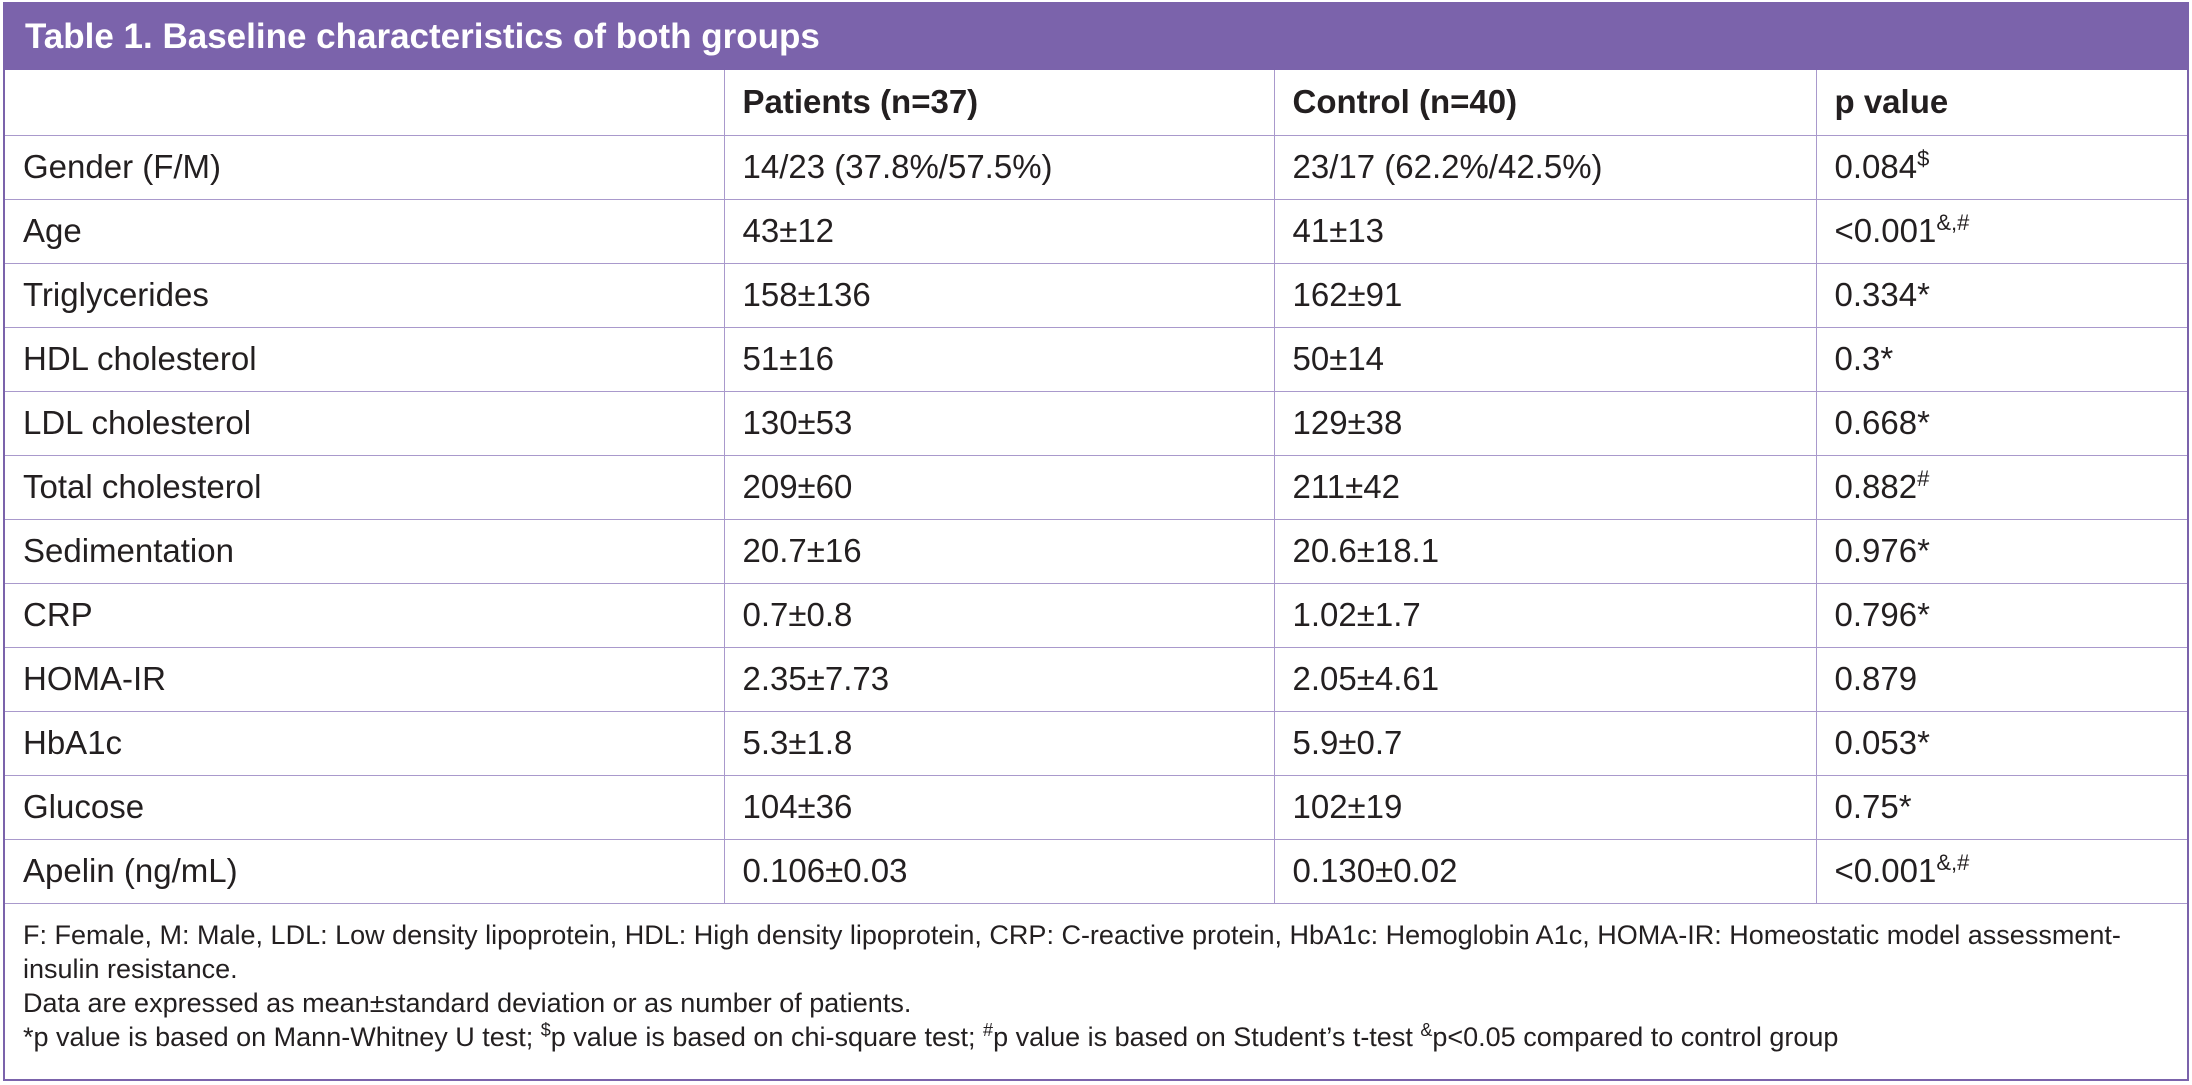 This screenshot has width=2192, height=1085. Describe the element at coordinates (365, 487) in the screenshot. I see `row-label: Total cholesterol` at that location.